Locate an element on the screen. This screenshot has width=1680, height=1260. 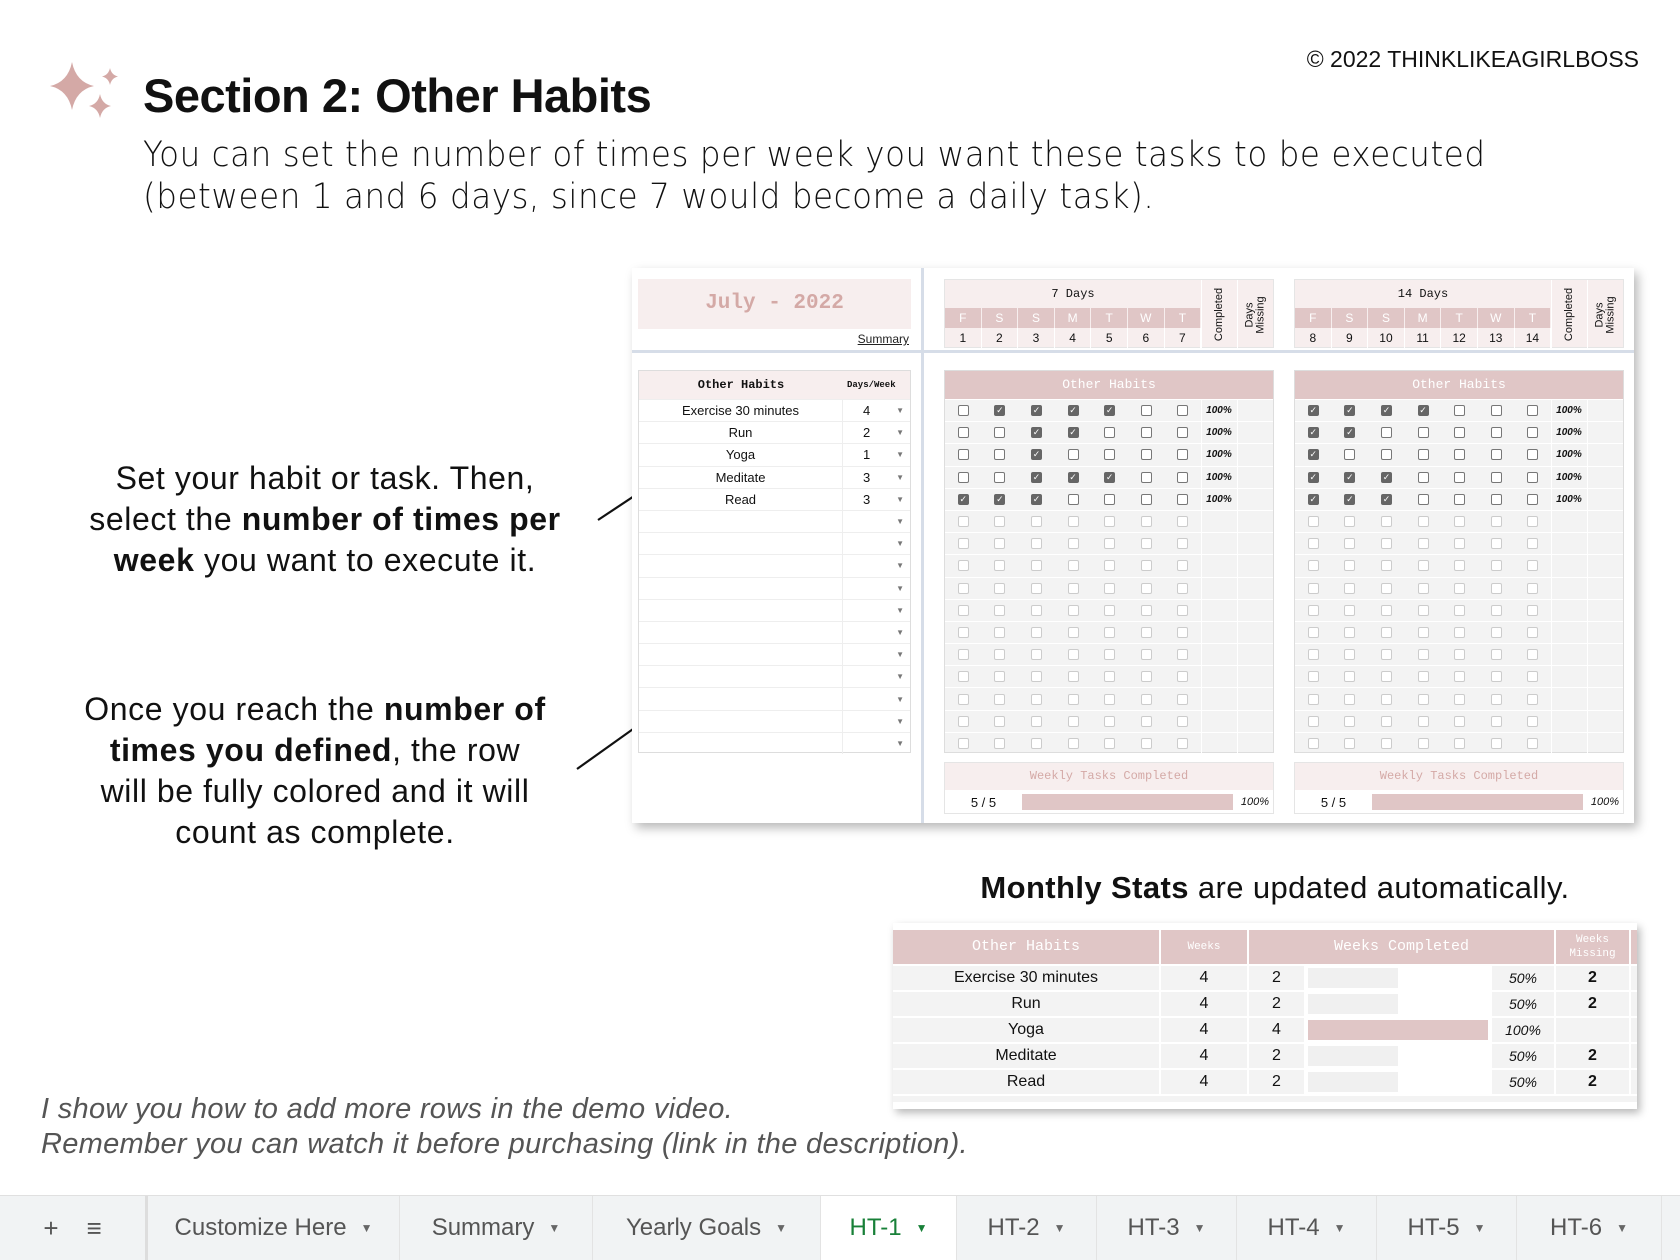
habit-name-input: Read is located at coordinates (741, 499).